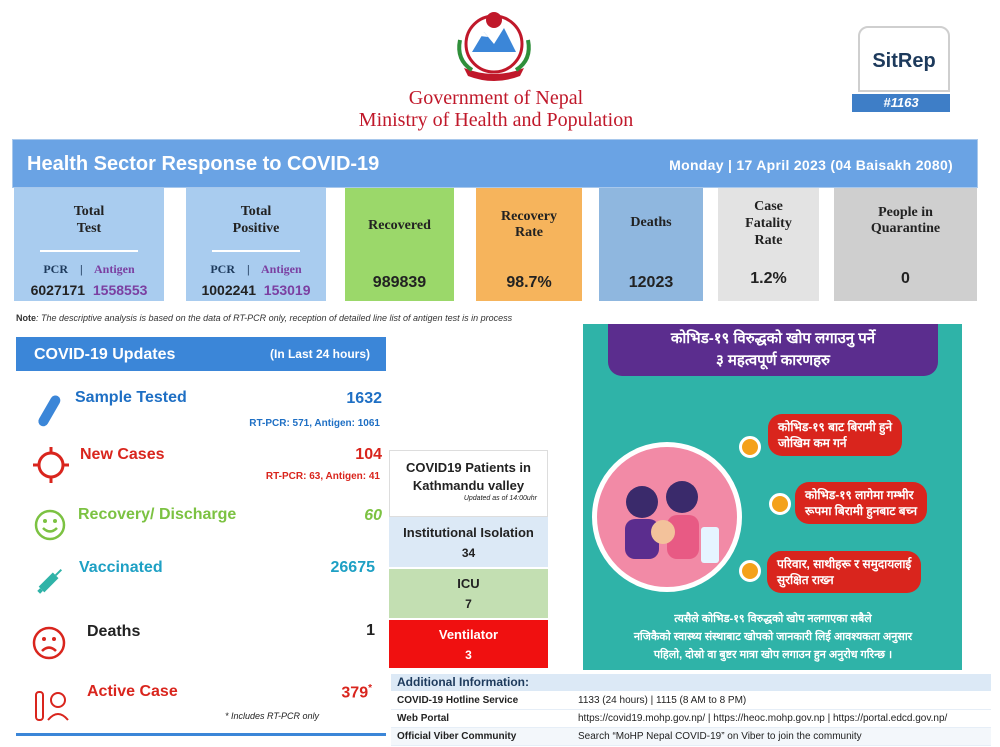 The image size is (1000, 747). What do you see at coordinates (132, 691) in the screenshot?
I see `active-case-label: Active Case` at bounding box center [132, 691].